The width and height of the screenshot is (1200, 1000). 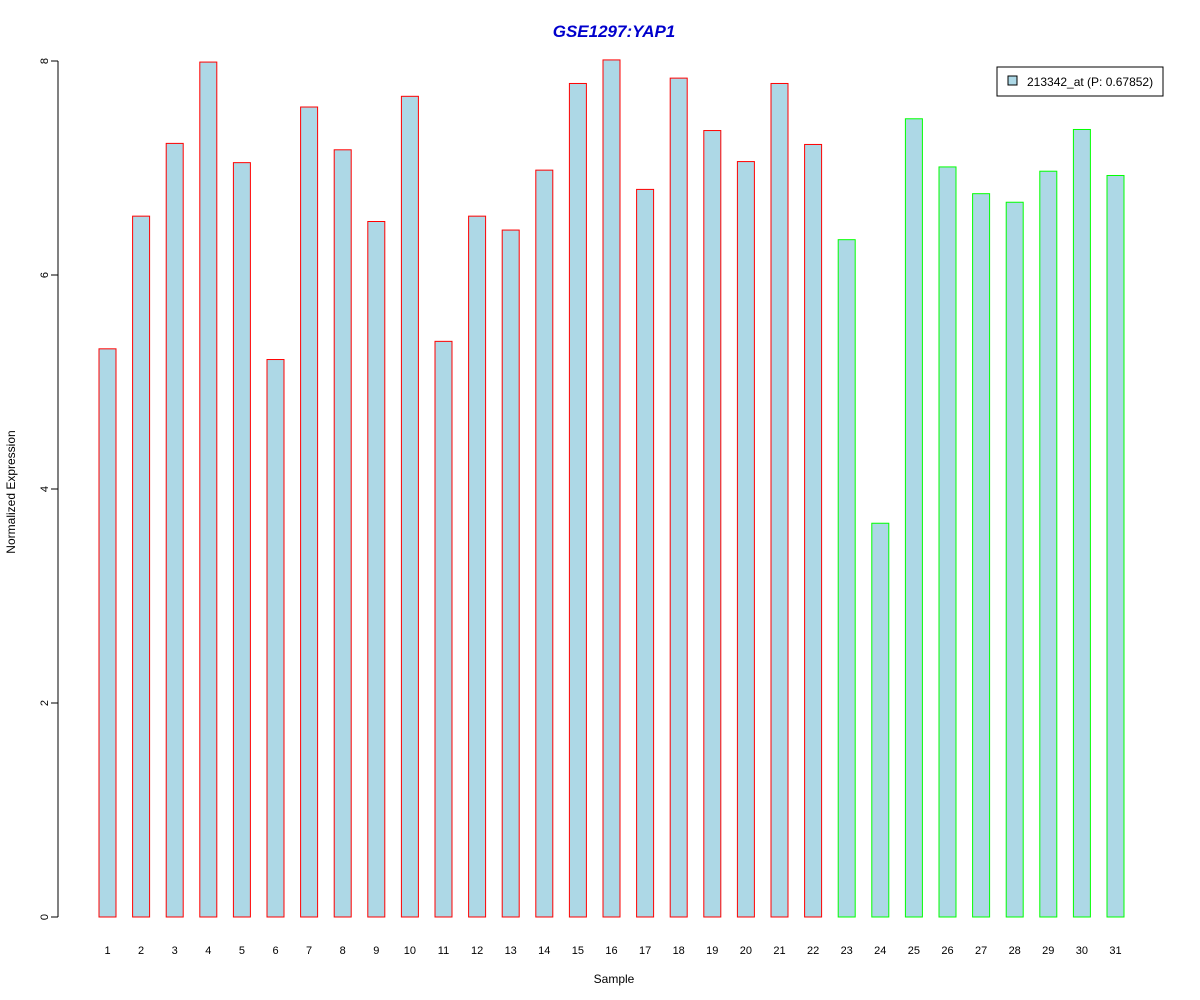 What do you see at coordinates (880, 951) in the screenshot?
I see `x-tick-label: 24` at bounding box center [880, 951].